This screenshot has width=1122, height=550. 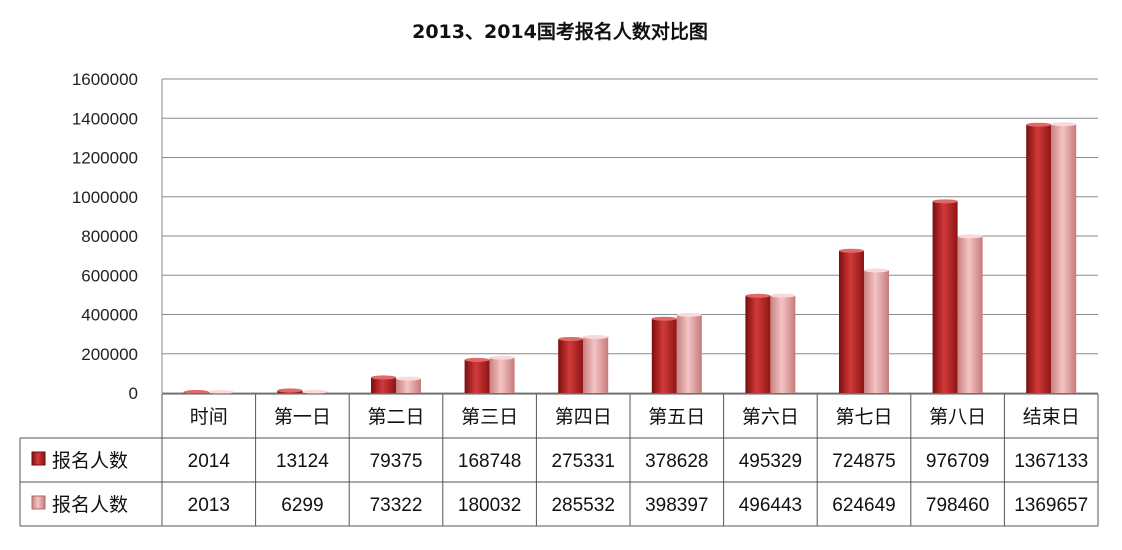 What do you see at coordinates (38, 502) in the screenshot?
I see `legend-swatch-2013` at bounding box center [38, 502].